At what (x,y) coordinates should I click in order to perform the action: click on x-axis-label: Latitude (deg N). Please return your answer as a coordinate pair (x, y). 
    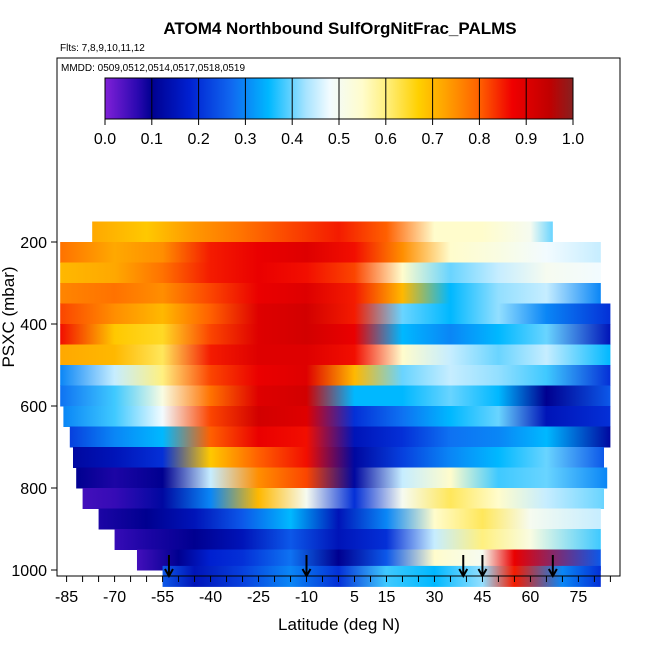
    Looking at the image, I should click on (339, 624).